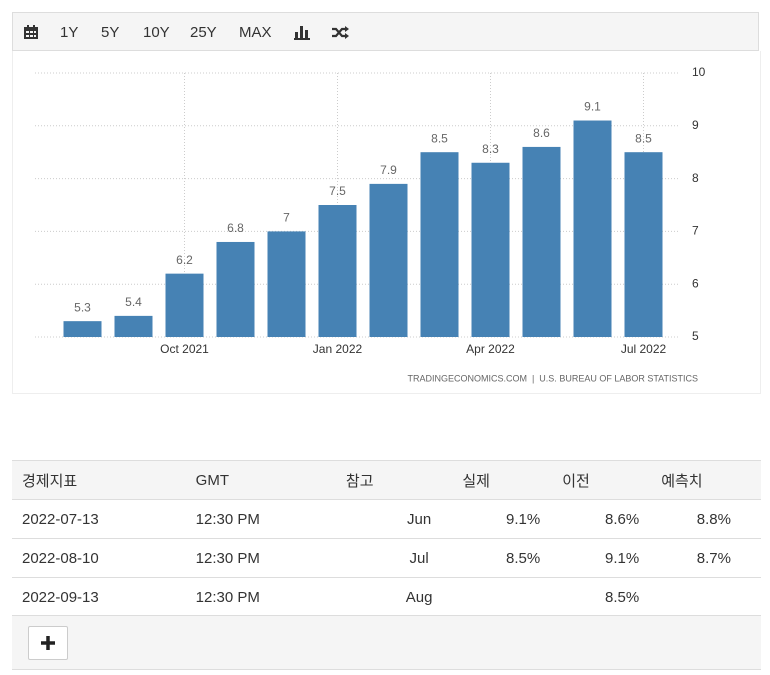 The height and width of the screenshot is (675, 770). What do you see at coordinates (706, 558) in the screenshot?
I see `table-cell: 8.7%` at bounding box center [706, 558].